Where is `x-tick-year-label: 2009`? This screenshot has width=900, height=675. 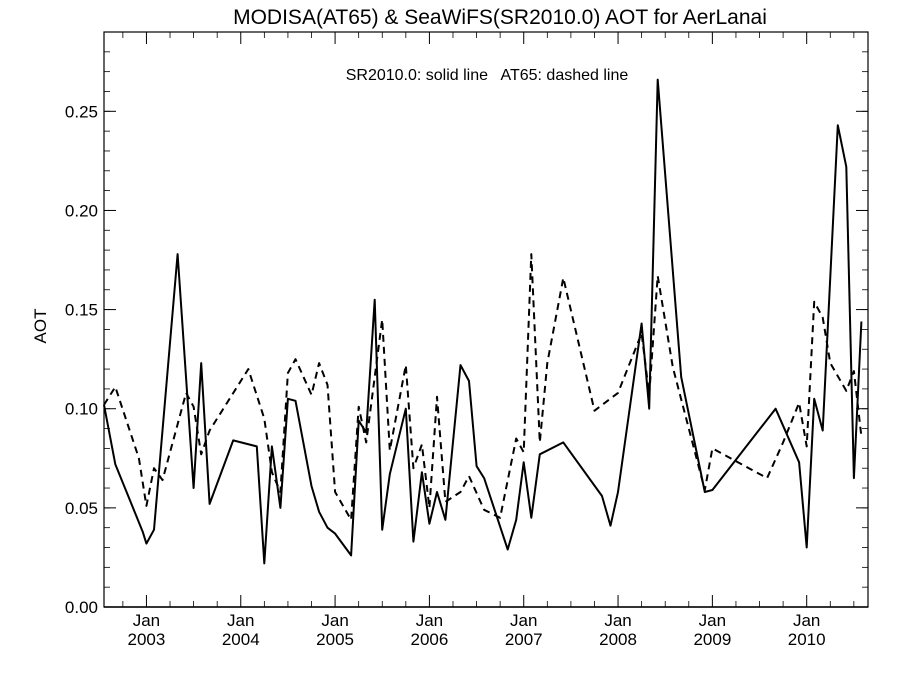 x-tick-year-label: 2009 is located at coordinates (712, 639).